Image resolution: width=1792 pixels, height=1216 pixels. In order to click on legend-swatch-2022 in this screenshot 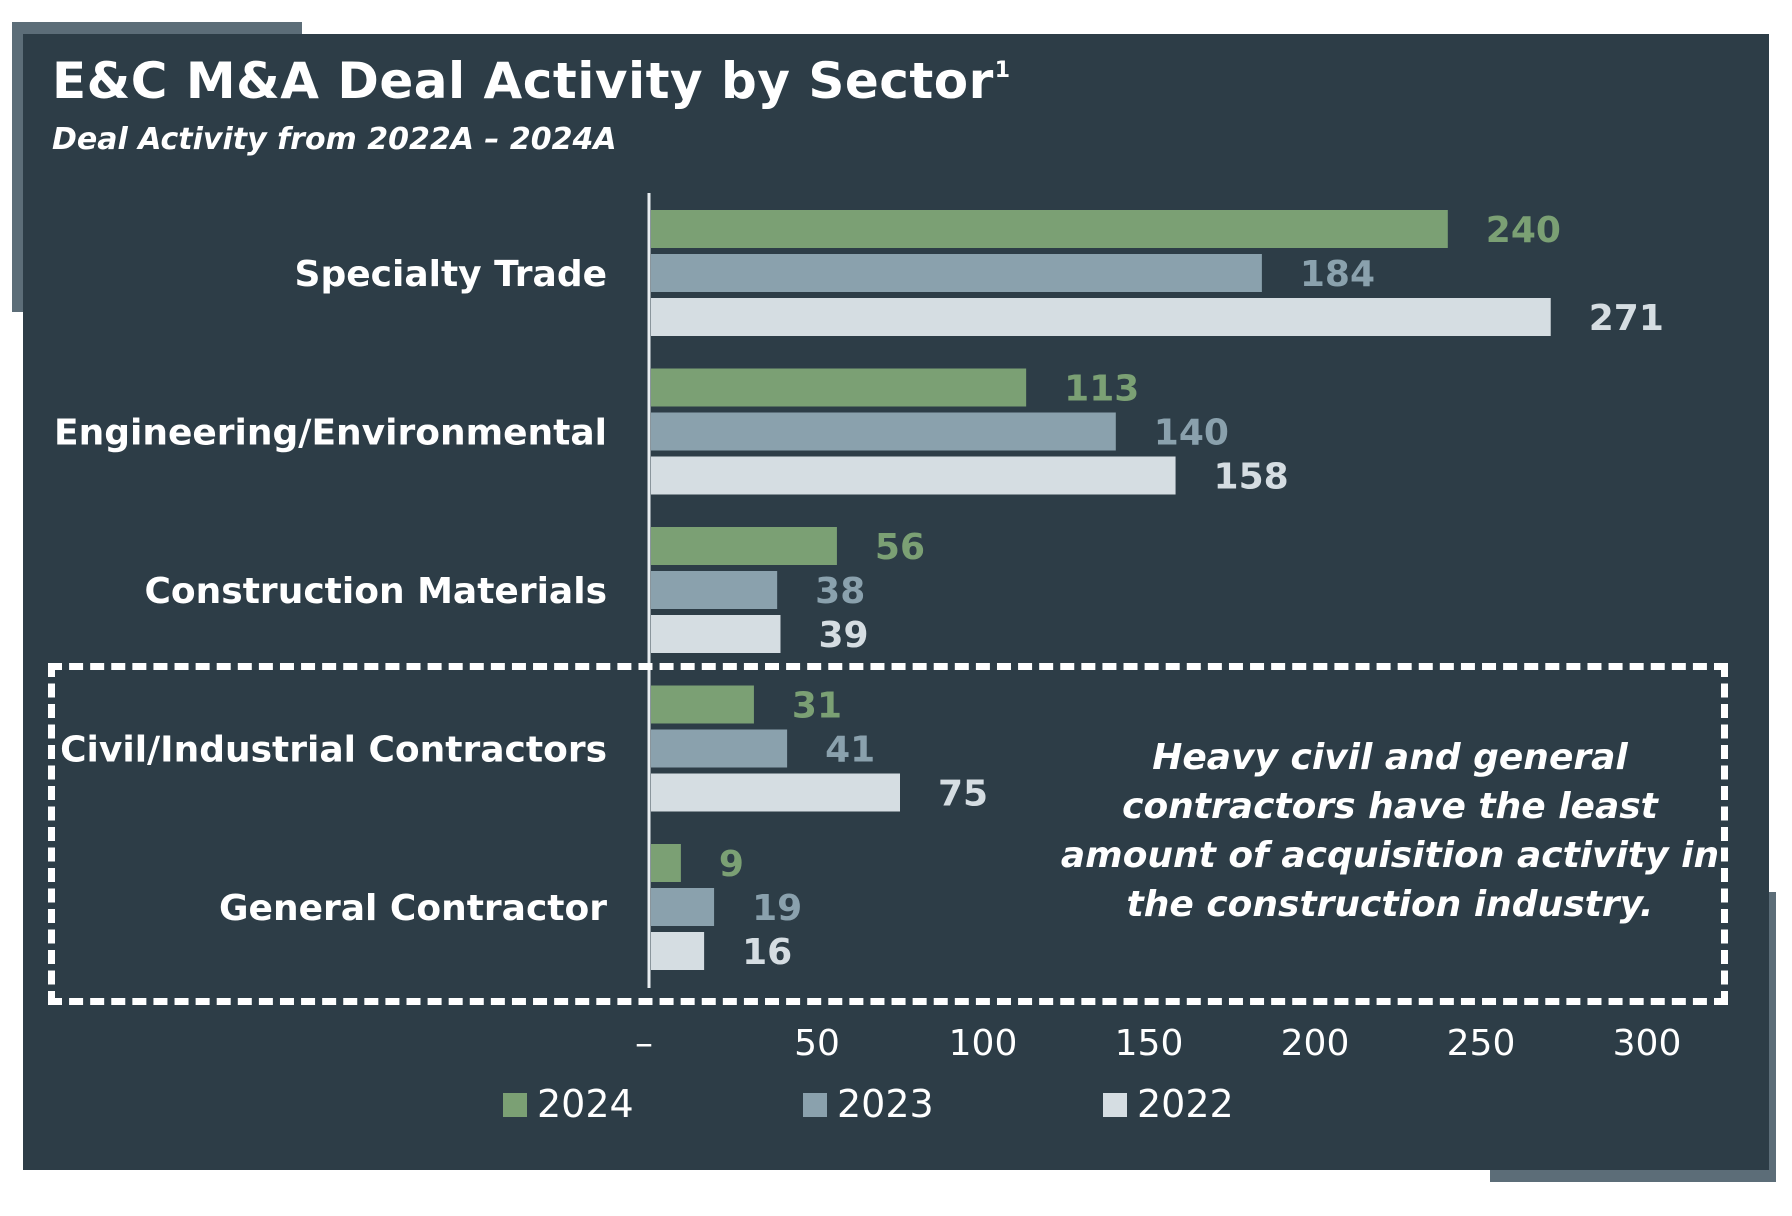, I will do `click(1115, 1105)`.